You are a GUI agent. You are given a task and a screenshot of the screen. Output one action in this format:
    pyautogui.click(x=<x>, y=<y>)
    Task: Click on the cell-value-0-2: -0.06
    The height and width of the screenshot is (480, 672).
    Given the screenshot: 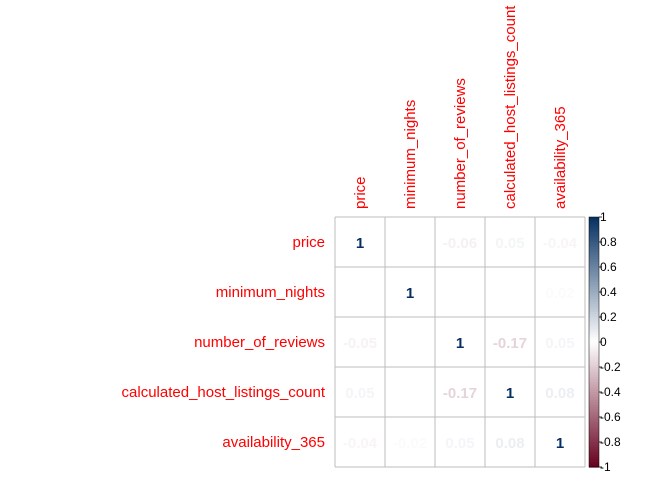 What is the action you would take?
    pyautogui.click(x=460, y=243)
    